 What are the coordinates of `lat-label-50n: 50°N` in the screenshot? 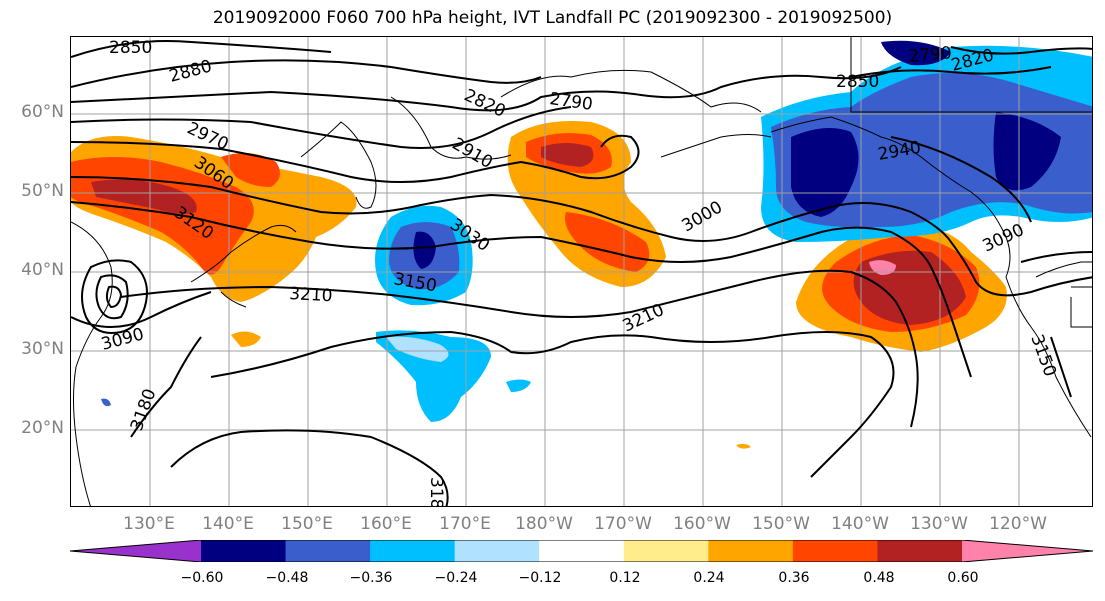 It's located at (42, 191).